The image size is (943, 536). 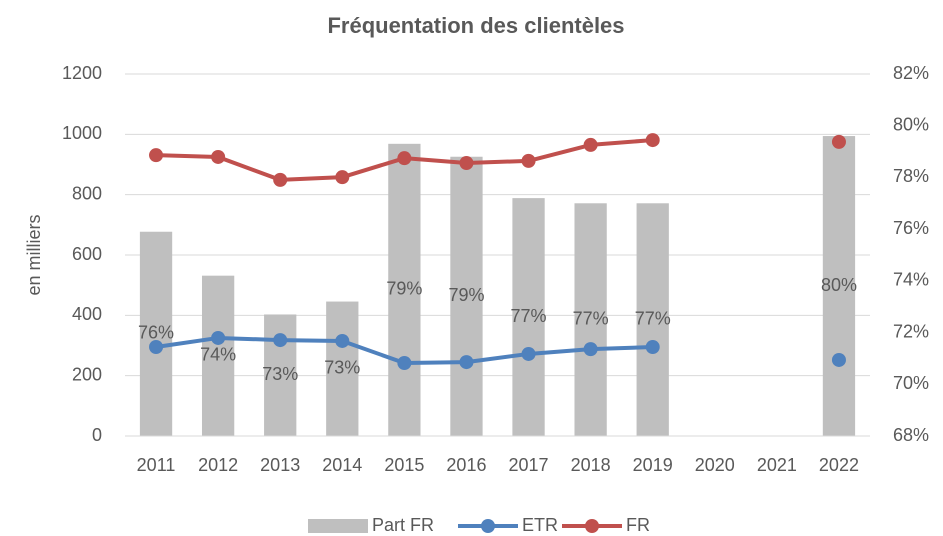 I want to click on data-label: 74%, so click(x=218, y=355).